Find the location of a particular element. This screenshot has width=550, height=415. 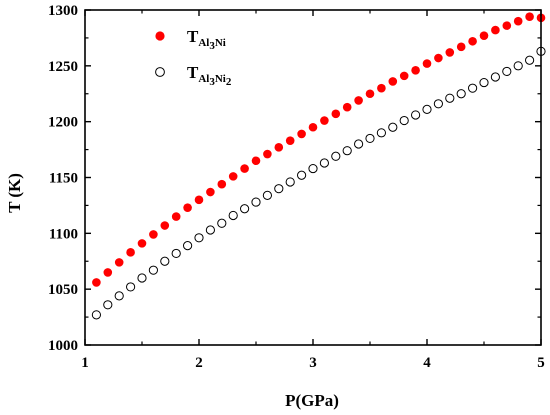

y-tick-label: 1250 is located at coordinates (63, 67).